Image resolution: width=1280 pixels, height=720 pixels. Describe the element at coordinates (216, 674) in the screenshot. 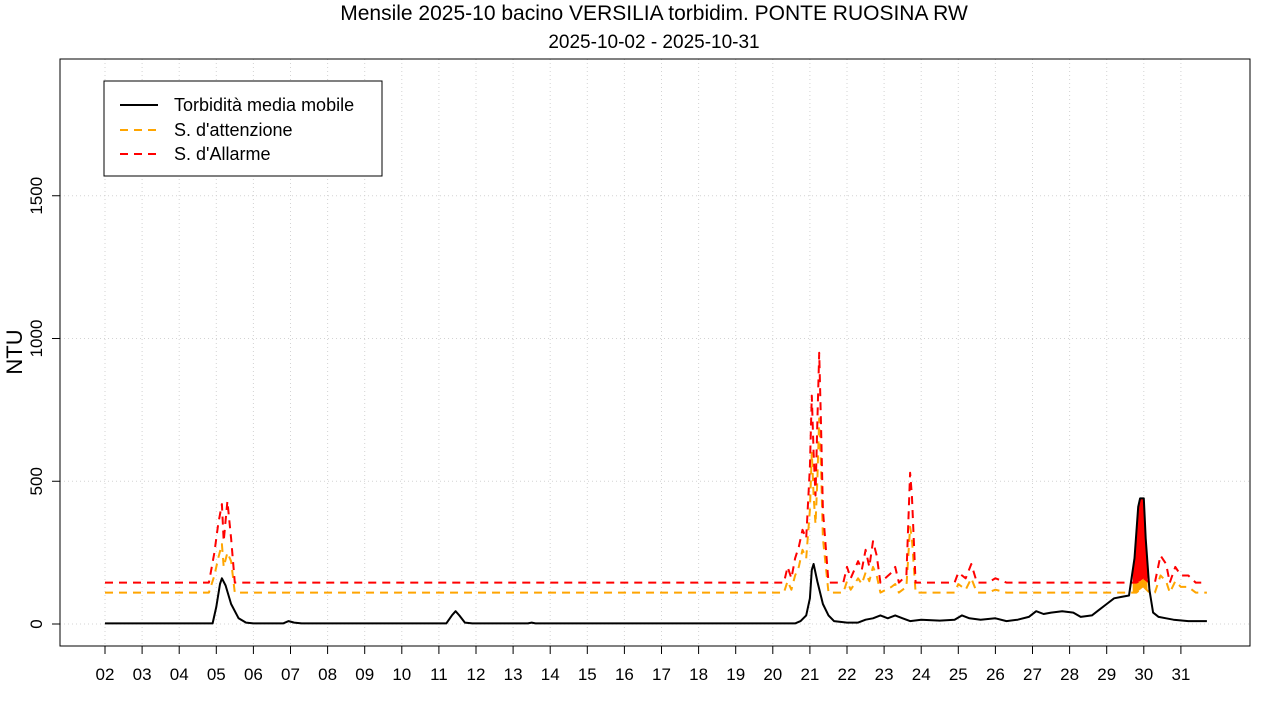

I see `x-tick-label: 05` at that location.